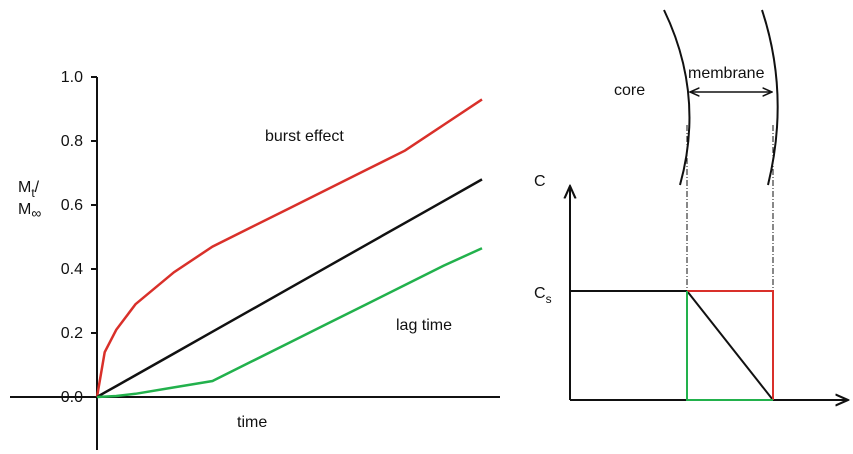 This screenshot has width=853, height=454. What do you see at coordinates (540, 293) in the screenshot?
I see `cs-main: C` at bounding box center [540, 293].